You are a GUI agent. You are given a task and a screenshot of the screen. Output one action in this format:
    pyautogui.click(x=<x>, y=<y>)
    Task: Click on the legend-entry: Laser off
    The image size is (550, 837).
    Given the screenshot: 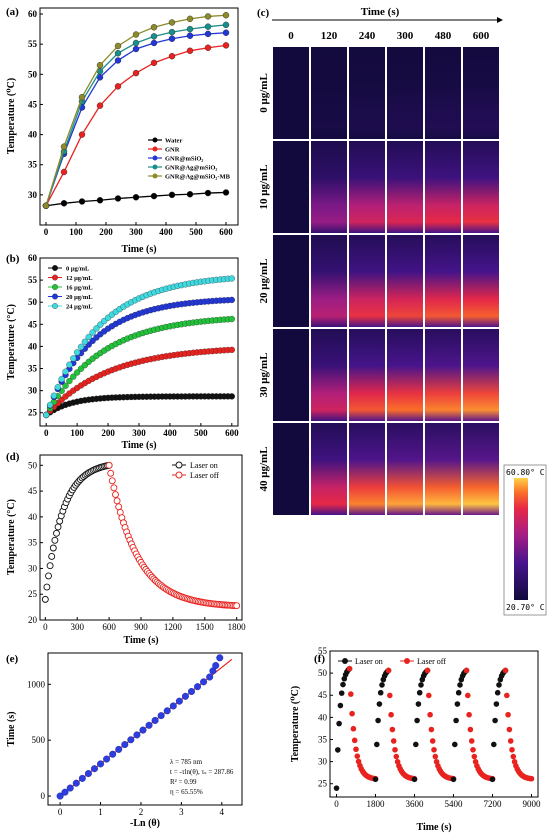 What is the action you would take?
    pyautogui.click(x=431, y=661)
    